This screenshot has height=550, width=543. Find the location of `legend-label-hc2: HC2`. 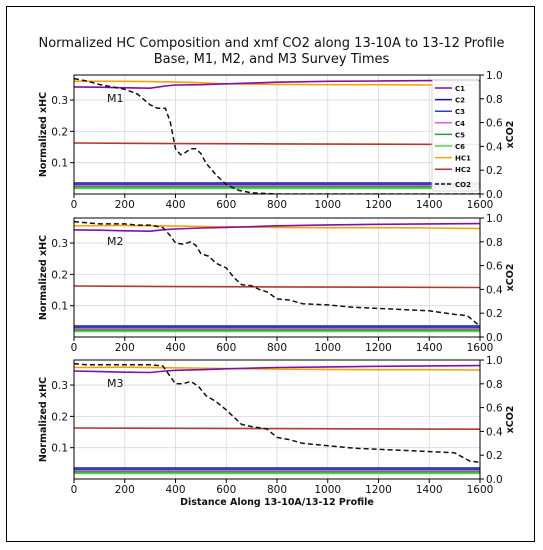

legend-label-hc2: HC2 is located at coordinates (463, 170).